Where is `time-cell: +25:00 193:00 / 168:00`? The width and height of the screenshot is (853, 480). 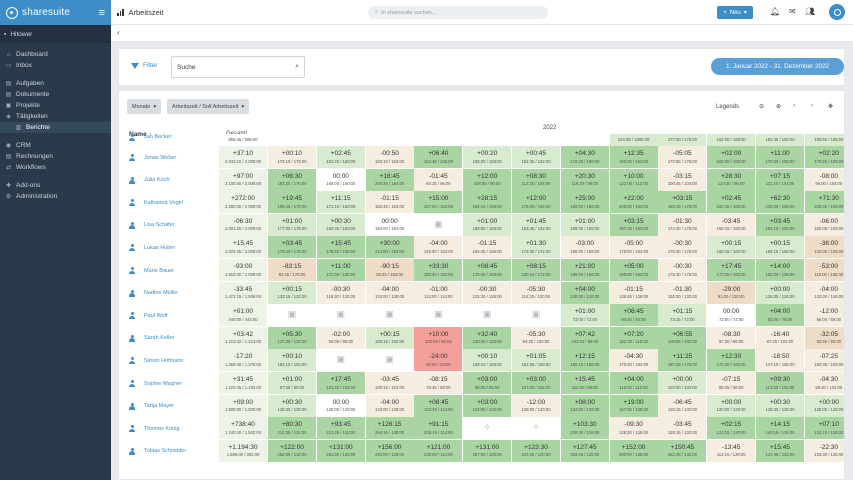 time-cell: +25:00 193:00 / 168:00 is located at coordinates (584, 202).